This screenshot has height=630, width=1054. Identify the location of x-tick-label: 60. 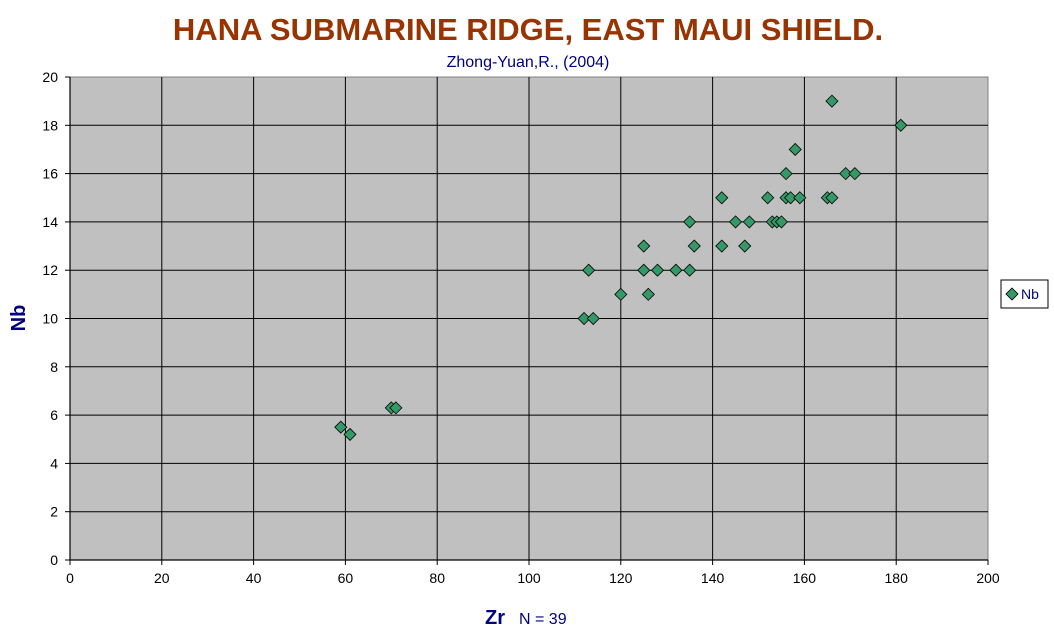
(346, 578).